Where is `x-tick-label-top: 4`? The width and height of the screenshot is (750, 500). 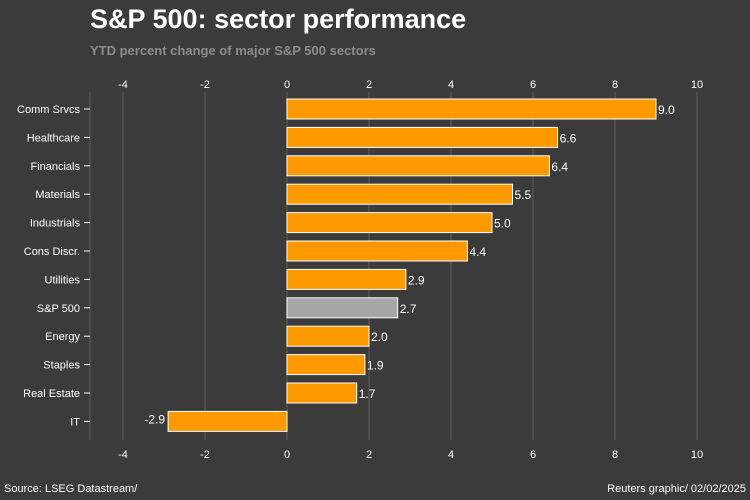
x-tick-label-top: 4 is located at coordinates (451, 85).